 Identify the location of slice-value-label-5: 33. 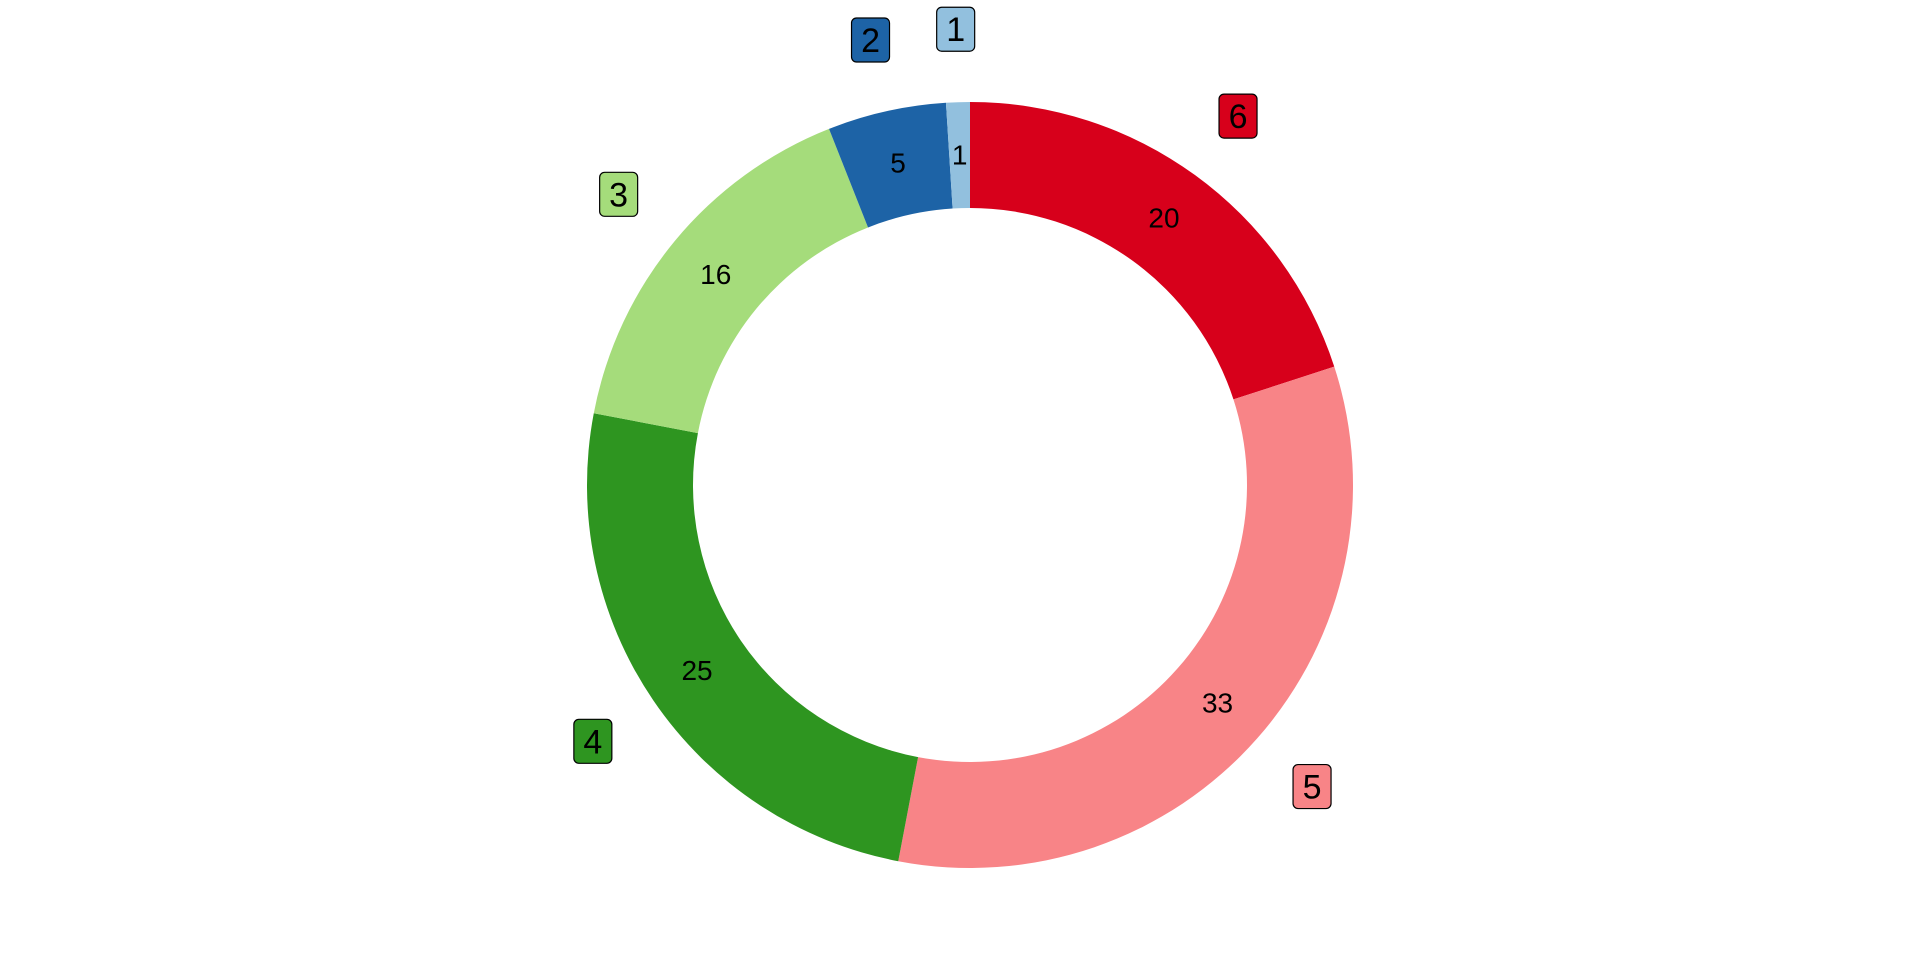
(1217, 703).